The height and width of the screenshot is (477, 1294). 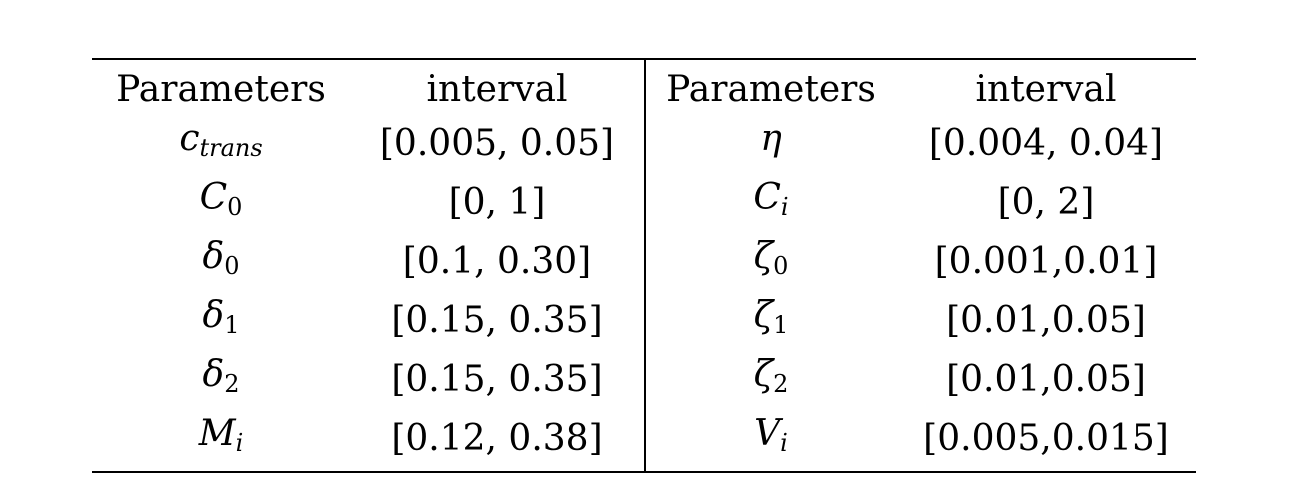 I want to click on table-row: δ1 [0.15, 0.35] ζ1 [0.01,0.05], so click(x=644, y=320).